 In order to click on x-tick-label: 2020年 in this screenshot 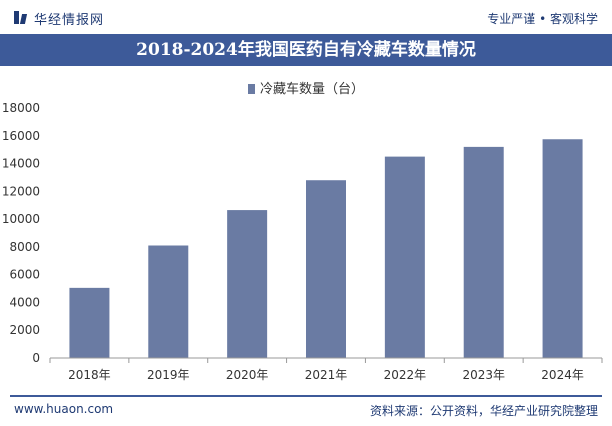, I will do `click(247, 375)`.